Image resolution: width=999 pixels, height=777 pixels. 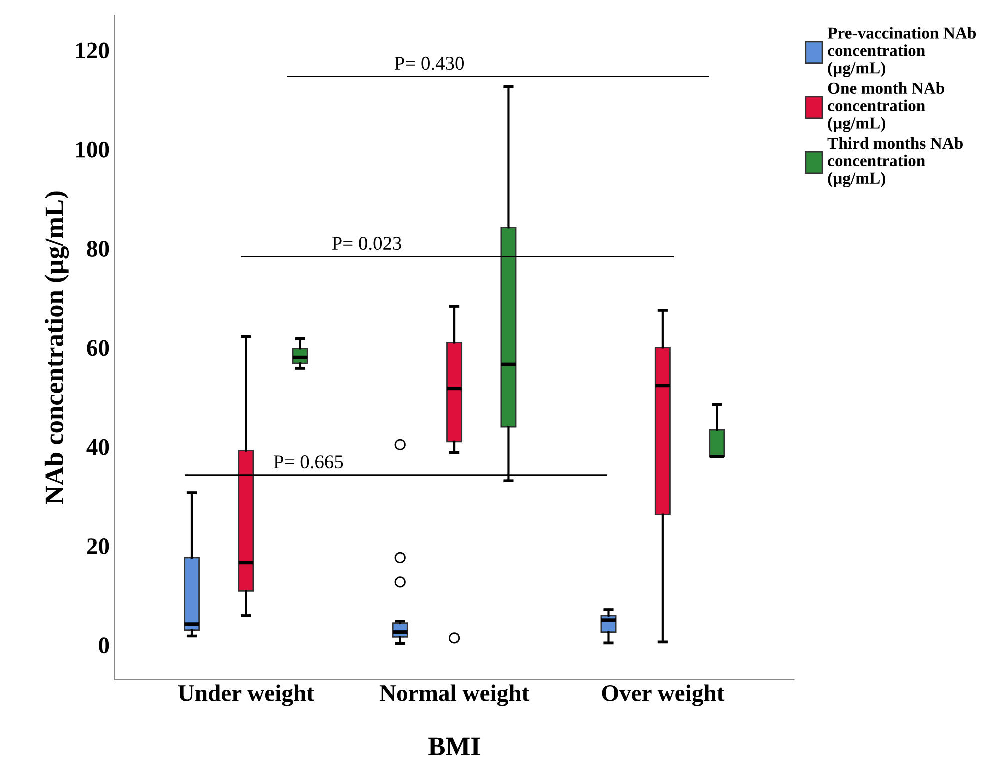 What do you see at coordinates (663, 695) in the screenshot?
I see `x-tick-label: Over weight` at bounding box center [663, 695].